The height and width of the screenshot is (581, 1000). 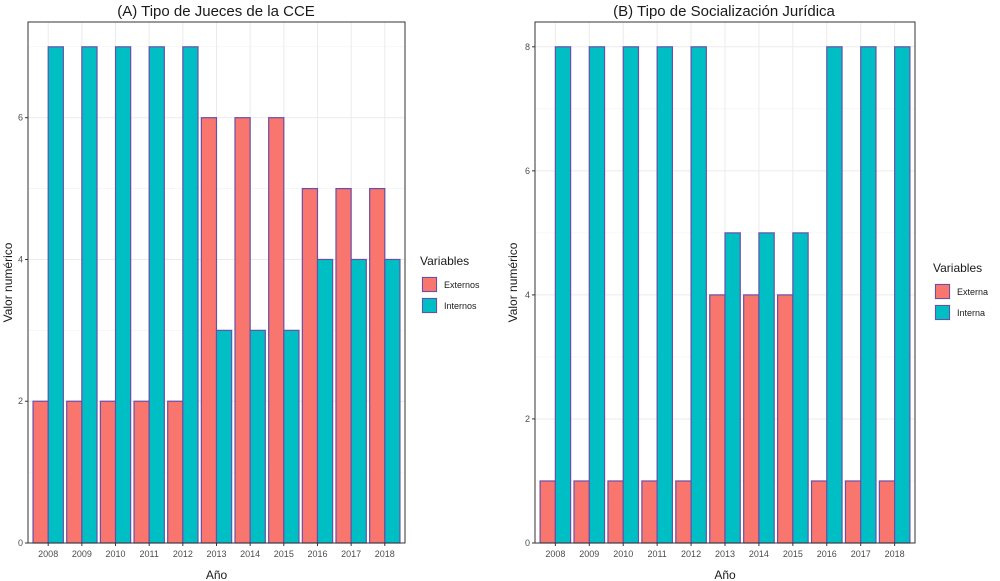 What do you see at coordinates (766, 388) in the screenshot?
I see `chart2-bar-interna-2014` at bounding box center [766, 388].